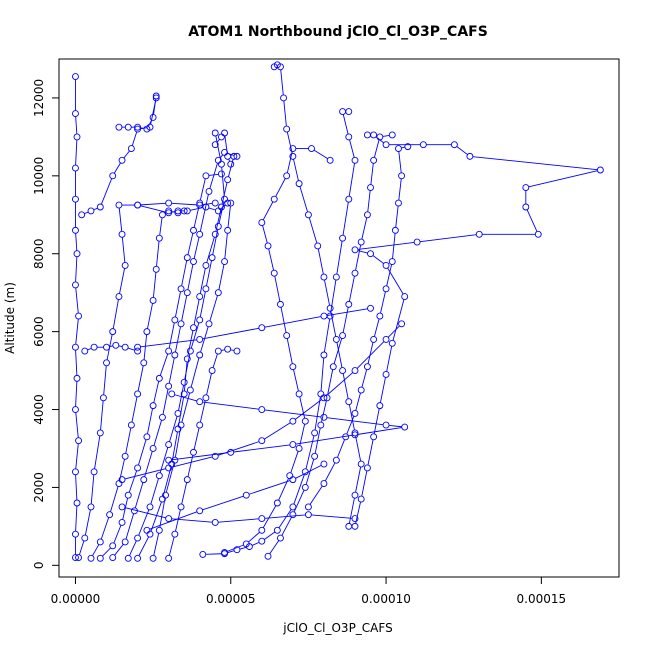  Describe the element at coordinates (39, 176) in the screenshot. I see `y-tick-label: 10000` at that location.